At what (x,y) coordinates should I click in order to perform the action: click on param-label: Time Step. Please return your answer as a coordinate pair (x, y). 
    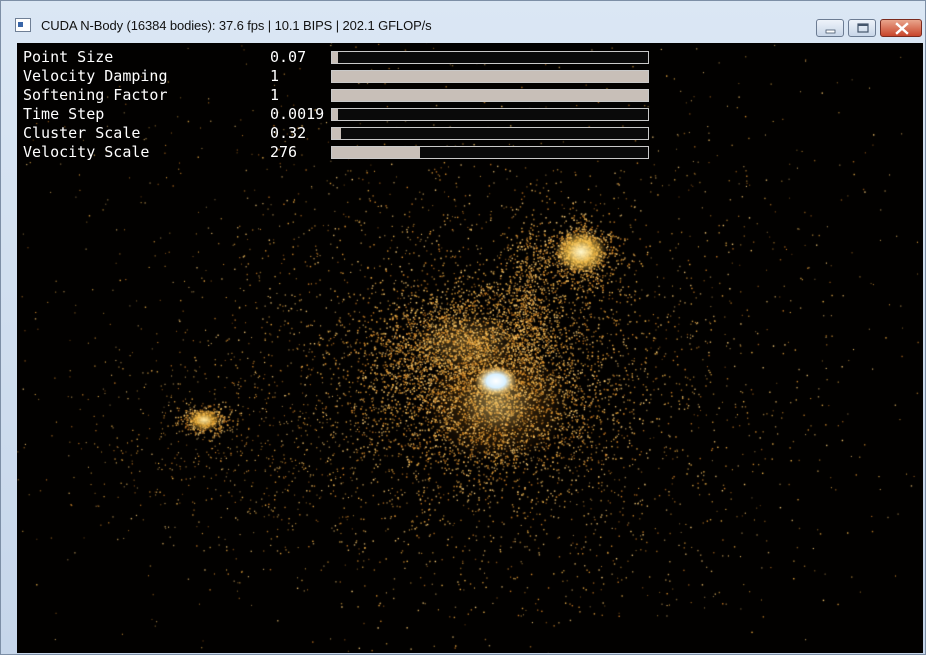
    Looking at the image, I should click on (64, 114).